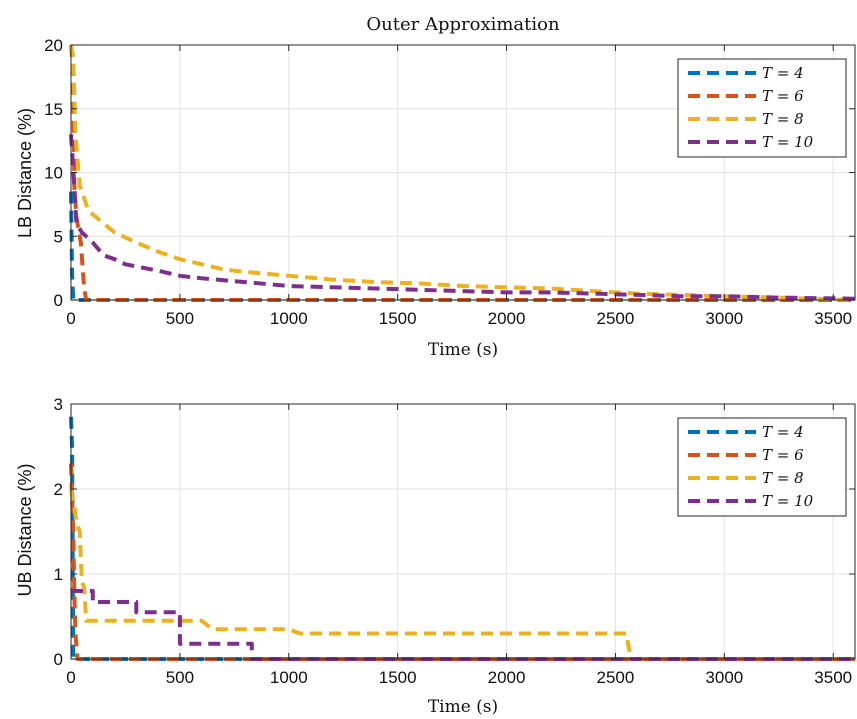 The width and height of the screenshot is (857, 719). What do you see at coordinates (25, 173) in the screenshot?
I see `y-axis-label: LB Distance (%)` at bounding box center [25, 173].